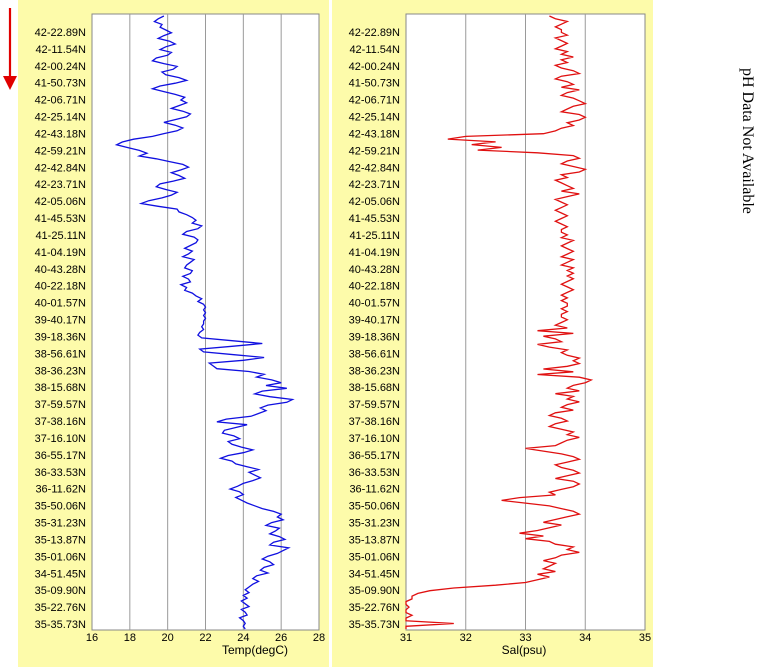 This screenshot has width=779, height=667. Describe the element at coordinates (60, 625) in the screenshot. I see `temp-latitude-label: 35-35.73N` at that location.